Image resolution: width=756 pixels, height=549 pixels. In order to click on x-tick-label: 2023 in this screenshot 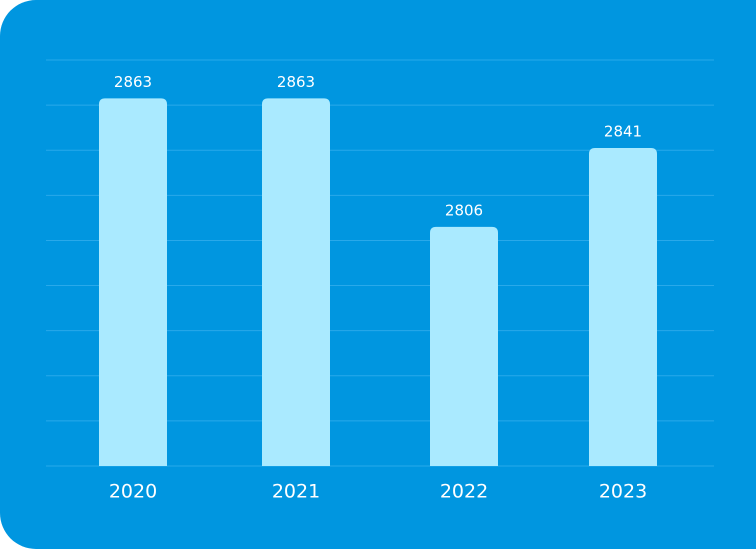, I will do `click(623, 492)`.